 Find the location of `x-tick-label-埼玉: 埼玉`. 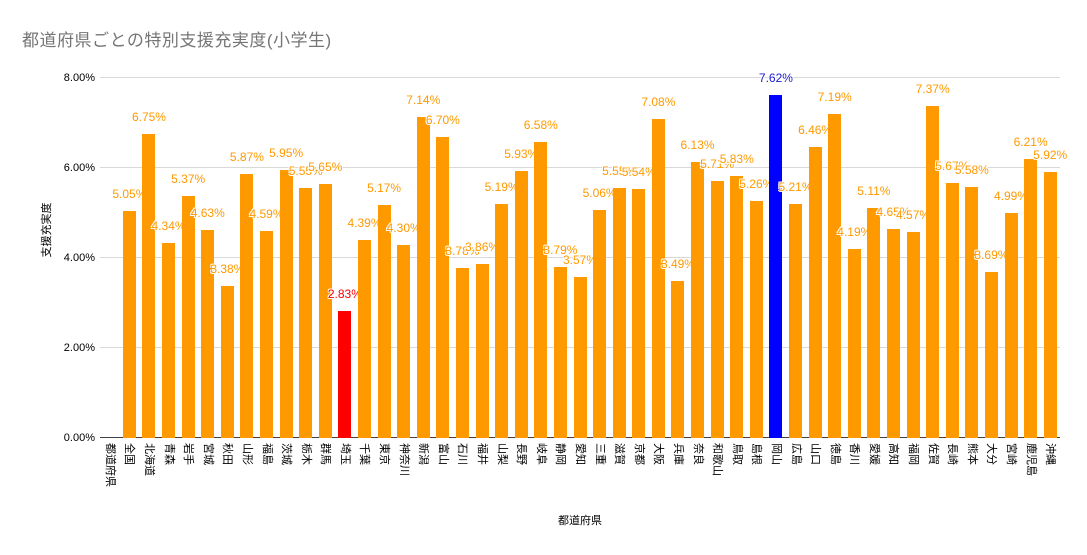

x-tick-label-埼玉: 埼玉 is located at coordinates (344, 454).